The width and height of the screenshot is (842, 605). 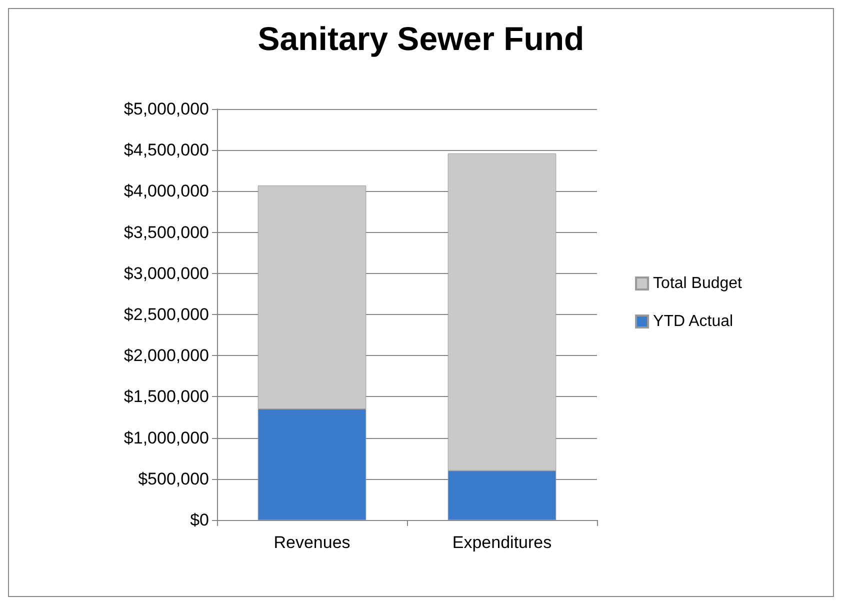 I want to click on y-tick-label: $3,000,000, so click(x=166, y=273).